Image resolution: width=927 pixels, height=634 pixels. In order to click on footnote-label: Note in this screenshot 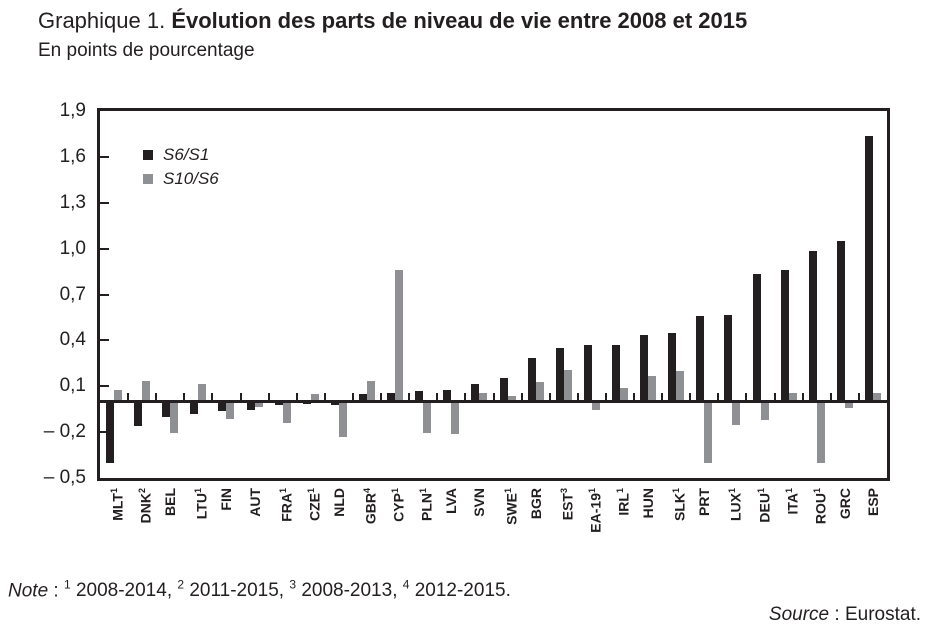, I will do `click(28, 591)`.